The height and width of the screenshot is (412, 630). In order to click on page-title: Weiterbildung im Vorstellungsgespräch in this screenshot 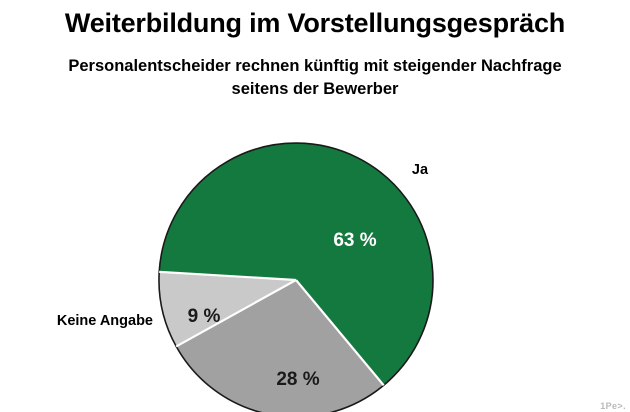, I will do `click(315, 23)`.